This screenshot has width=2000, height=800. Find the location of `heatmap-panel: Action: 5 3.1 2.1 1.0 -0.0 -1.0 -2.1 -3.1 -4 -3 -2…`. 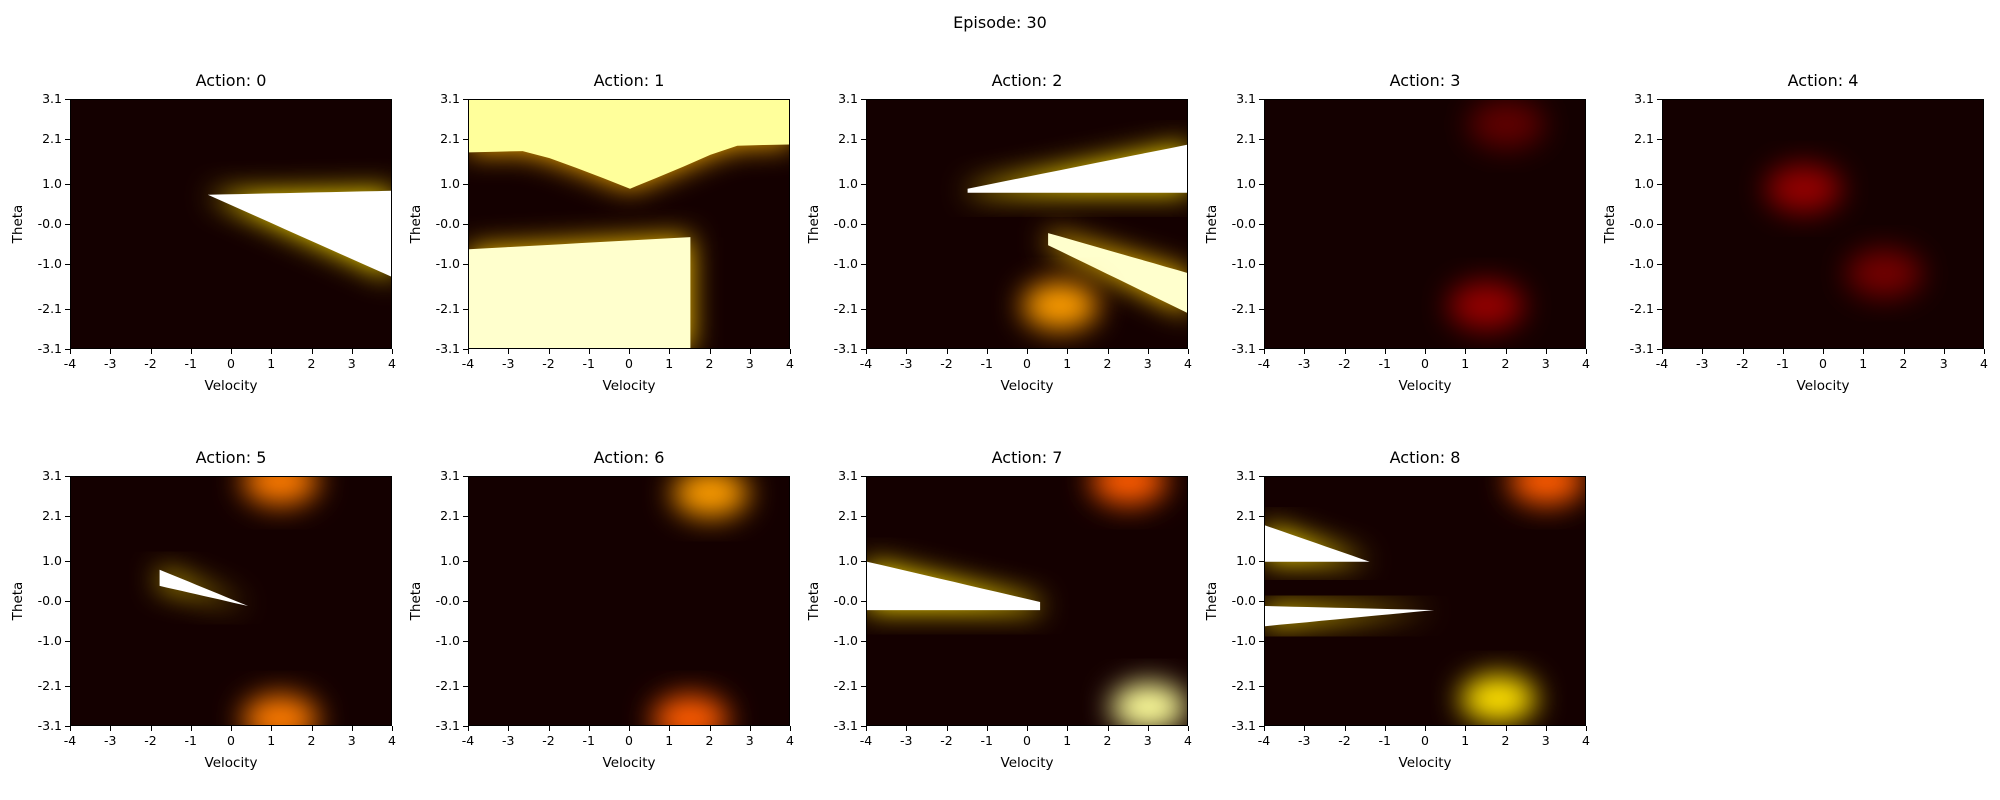

heatmap-panel: Action: 5 3.1 2.1 1.0 -0.0 -1.0 -2.1 -3.1 -4 -3 -2… is located at coordinates (203, 609).